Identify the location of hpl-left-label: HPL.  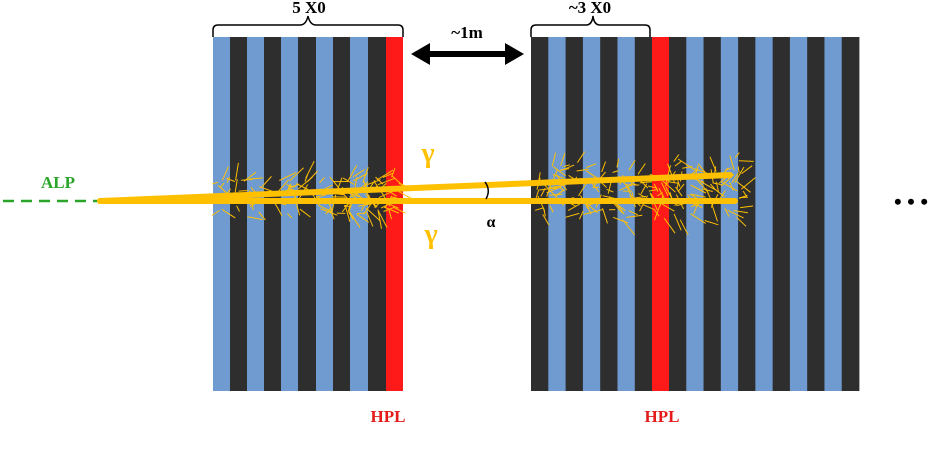
(388, 416).